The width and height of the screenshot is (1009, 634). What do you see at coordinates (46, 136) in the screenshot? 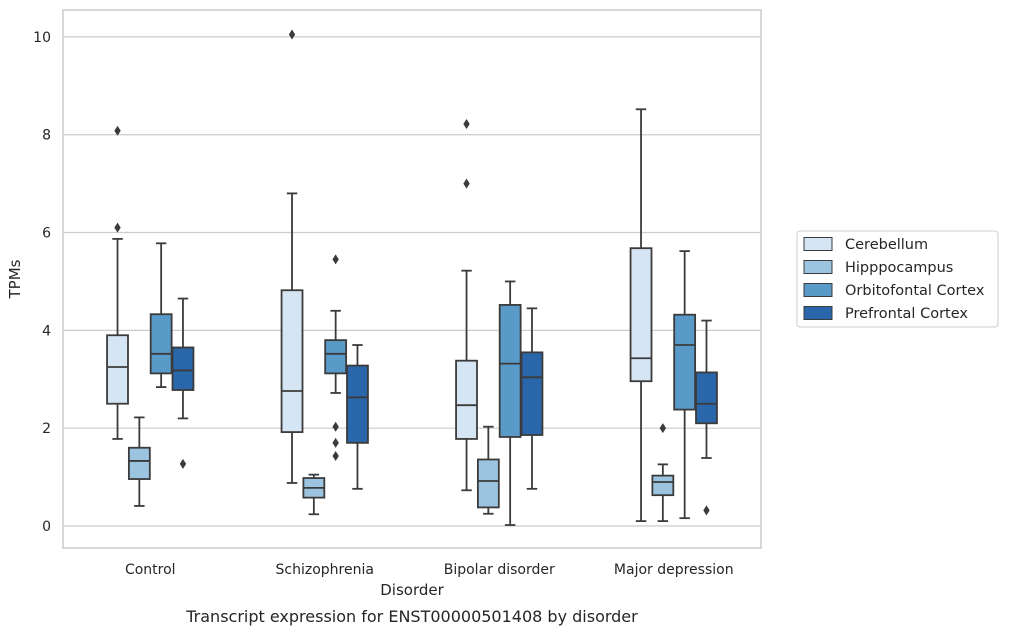
I see `y-tick-label: 8` at bounding box center [46, 136].